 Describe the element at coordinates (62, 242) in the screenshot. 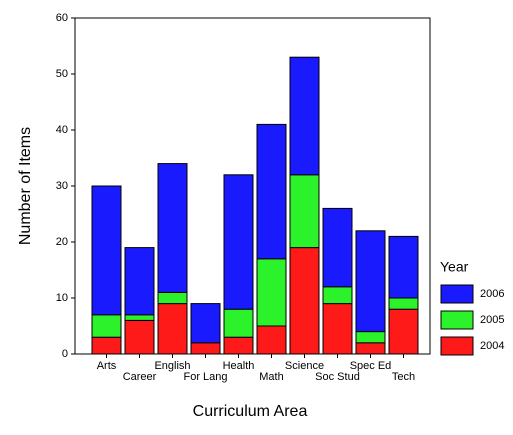

I see `y-tick-label: 20` at that location.